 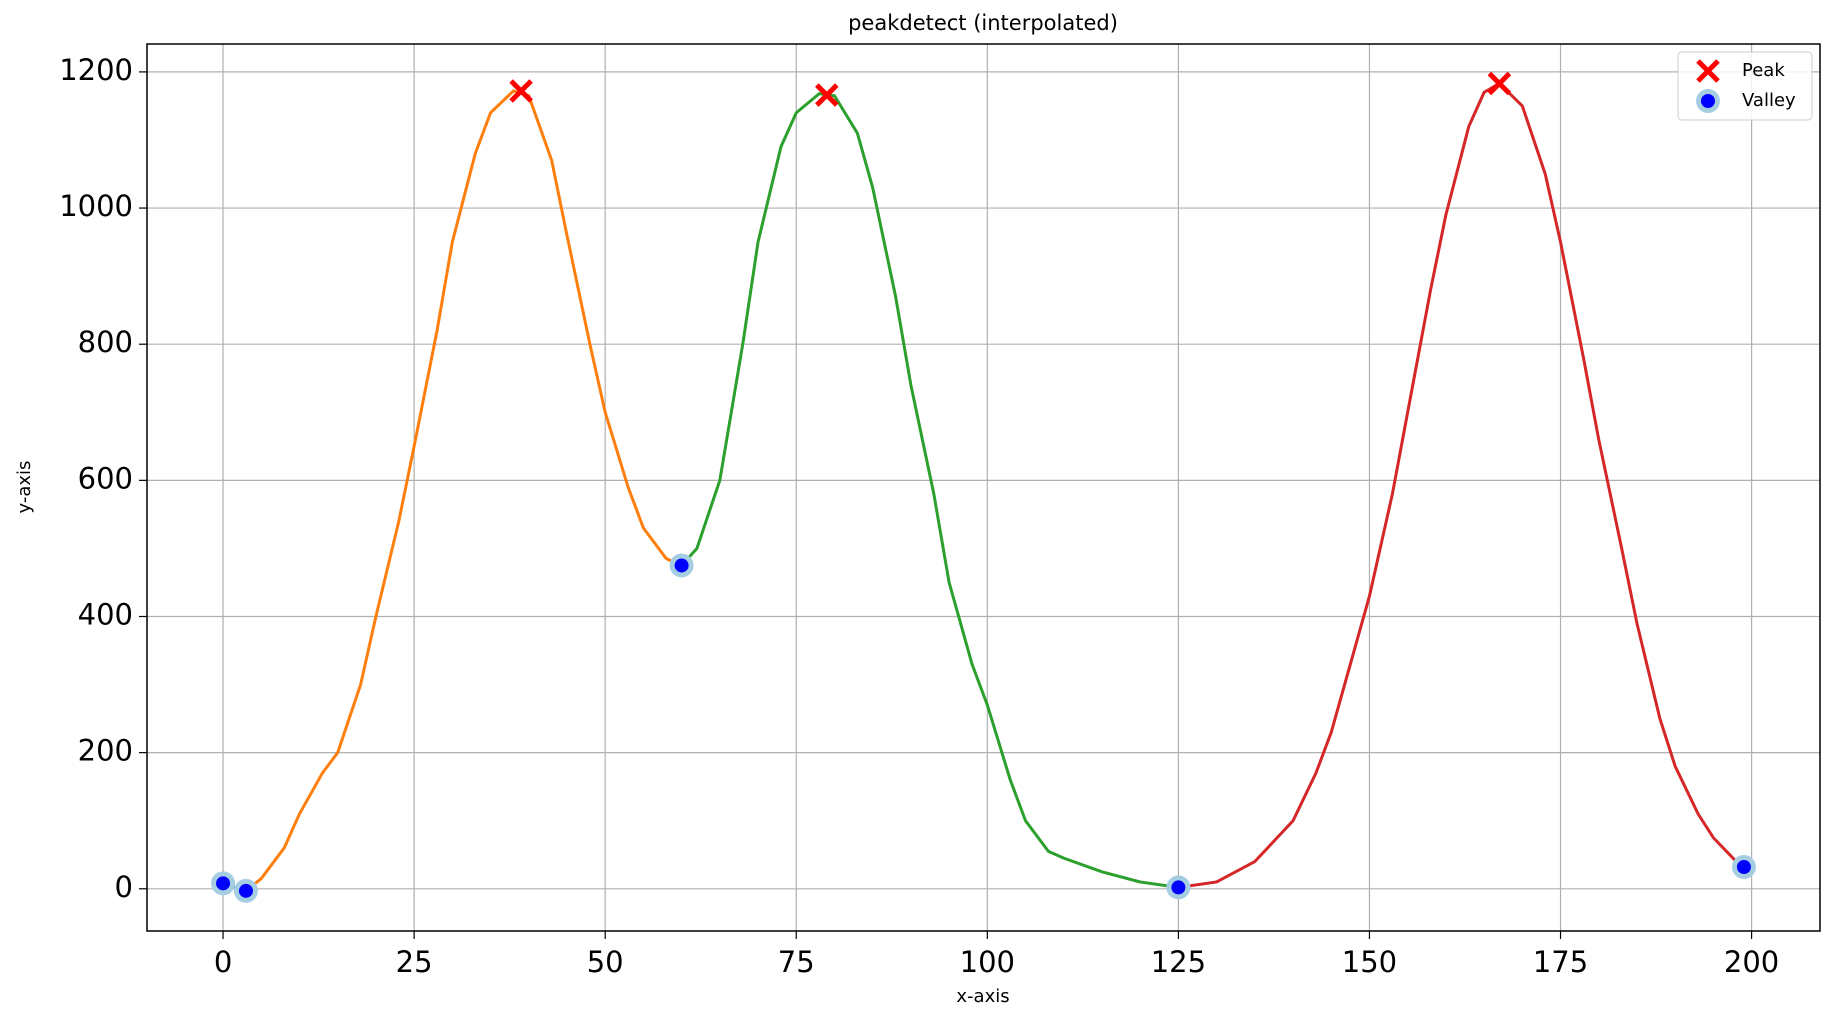 I want to click on x-tick-label: 125, so click(x=1178, y=962).